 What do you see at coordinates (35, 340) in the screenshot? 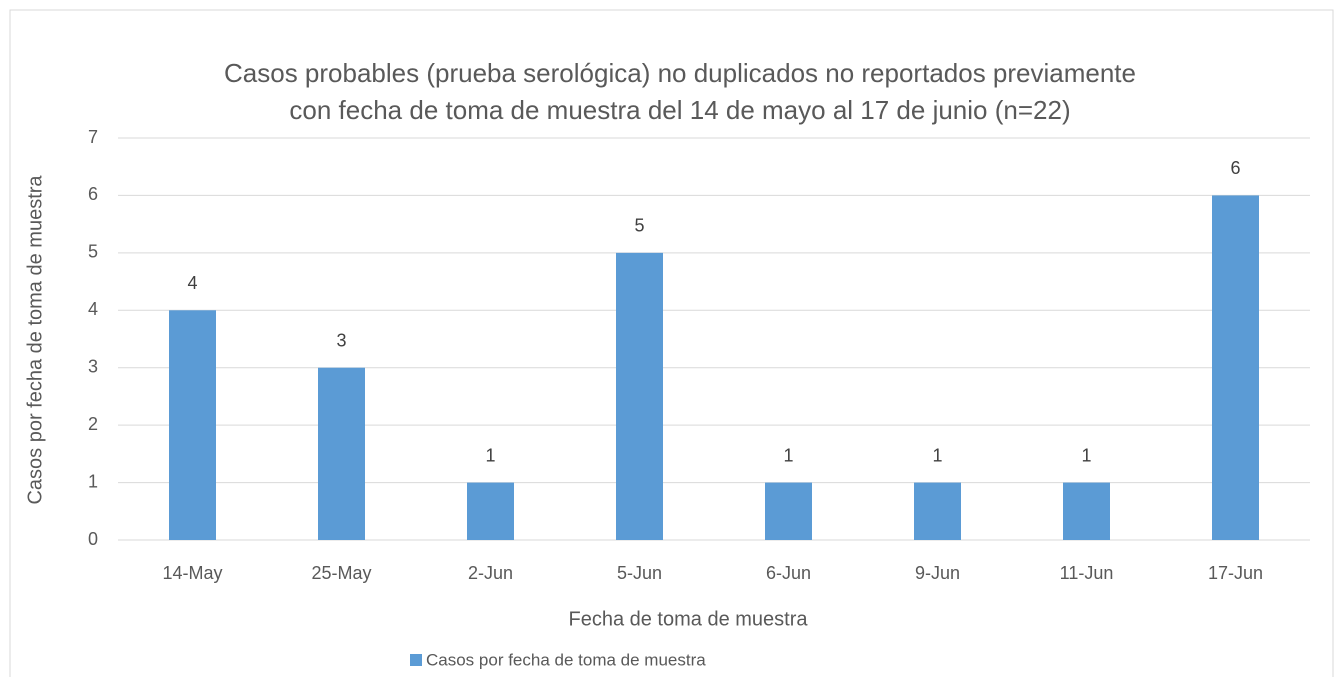
I see `y-axis-title: Casos por fecha de toma de muestra` at bounding box center [35, 340].